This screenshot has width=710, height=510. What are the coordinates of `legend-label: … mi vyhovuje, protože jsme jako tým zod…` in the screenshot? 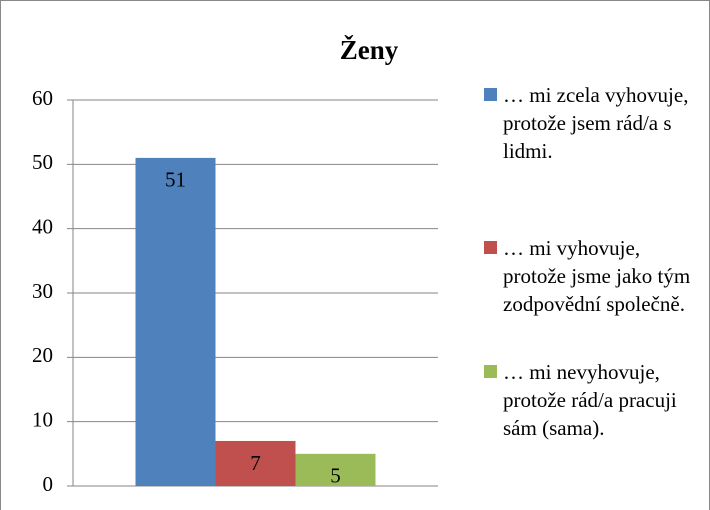 It's located at (597, 276).